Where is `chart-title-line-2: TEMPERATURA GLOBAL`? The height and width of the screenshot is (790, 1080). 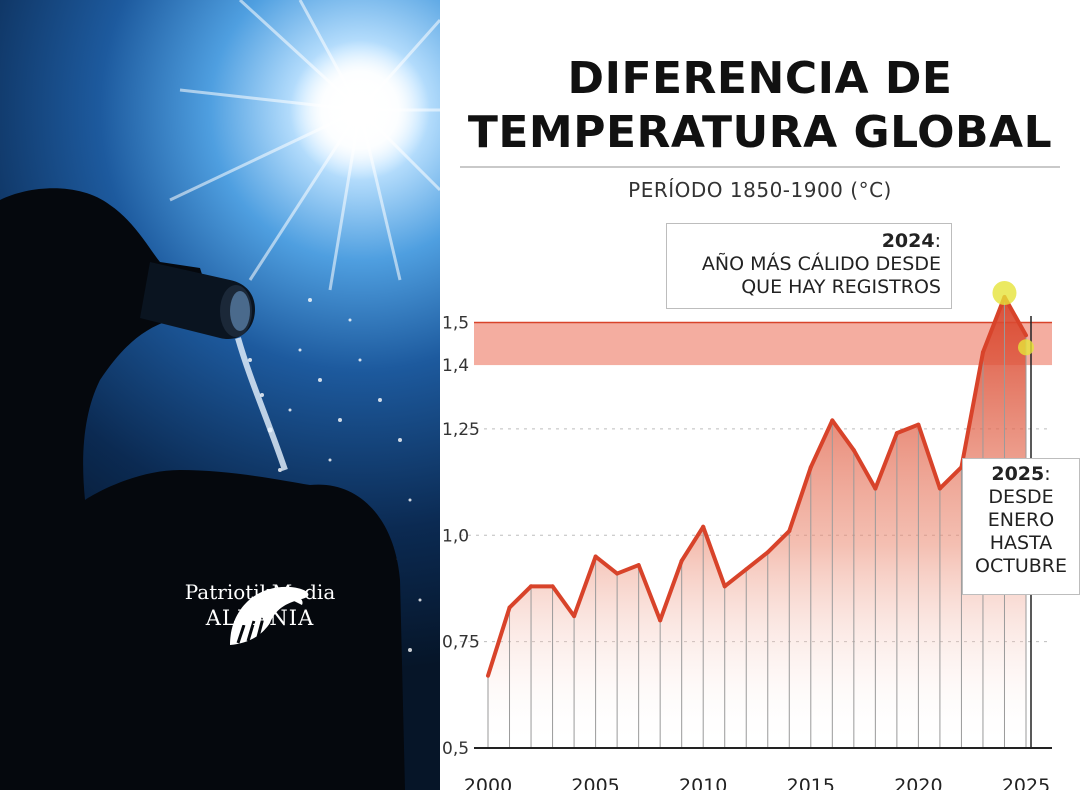
chart-title-line-2: TEMPERATURA GLOBAL is located at coordinates (760, 132).